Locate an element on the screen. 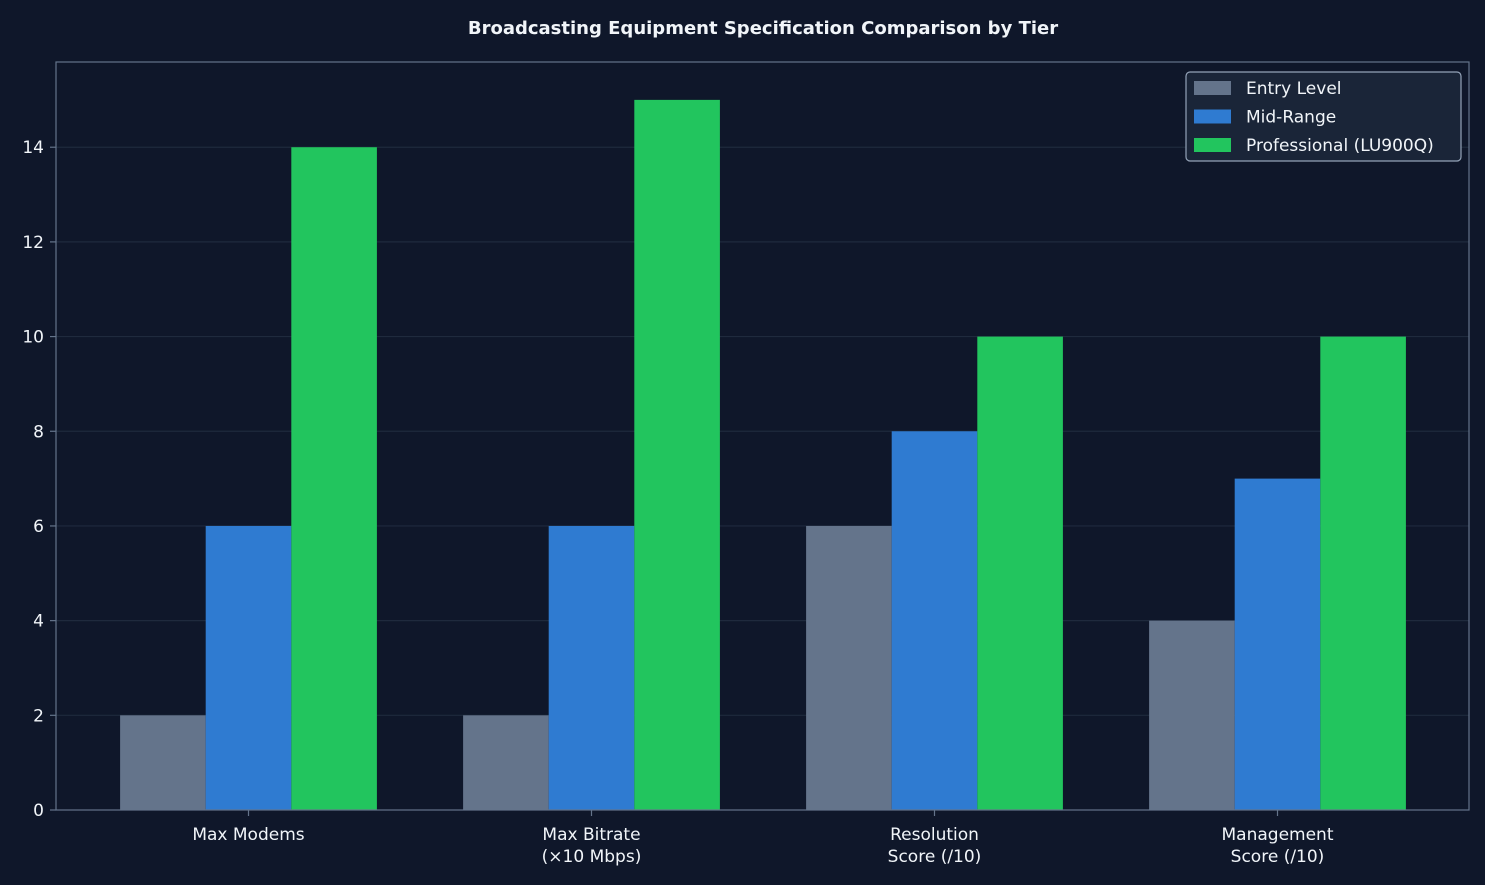 The height and width of the screenshot is (885, 1485). legend-label: Mid-Range is located at coordinates (1291, 118).